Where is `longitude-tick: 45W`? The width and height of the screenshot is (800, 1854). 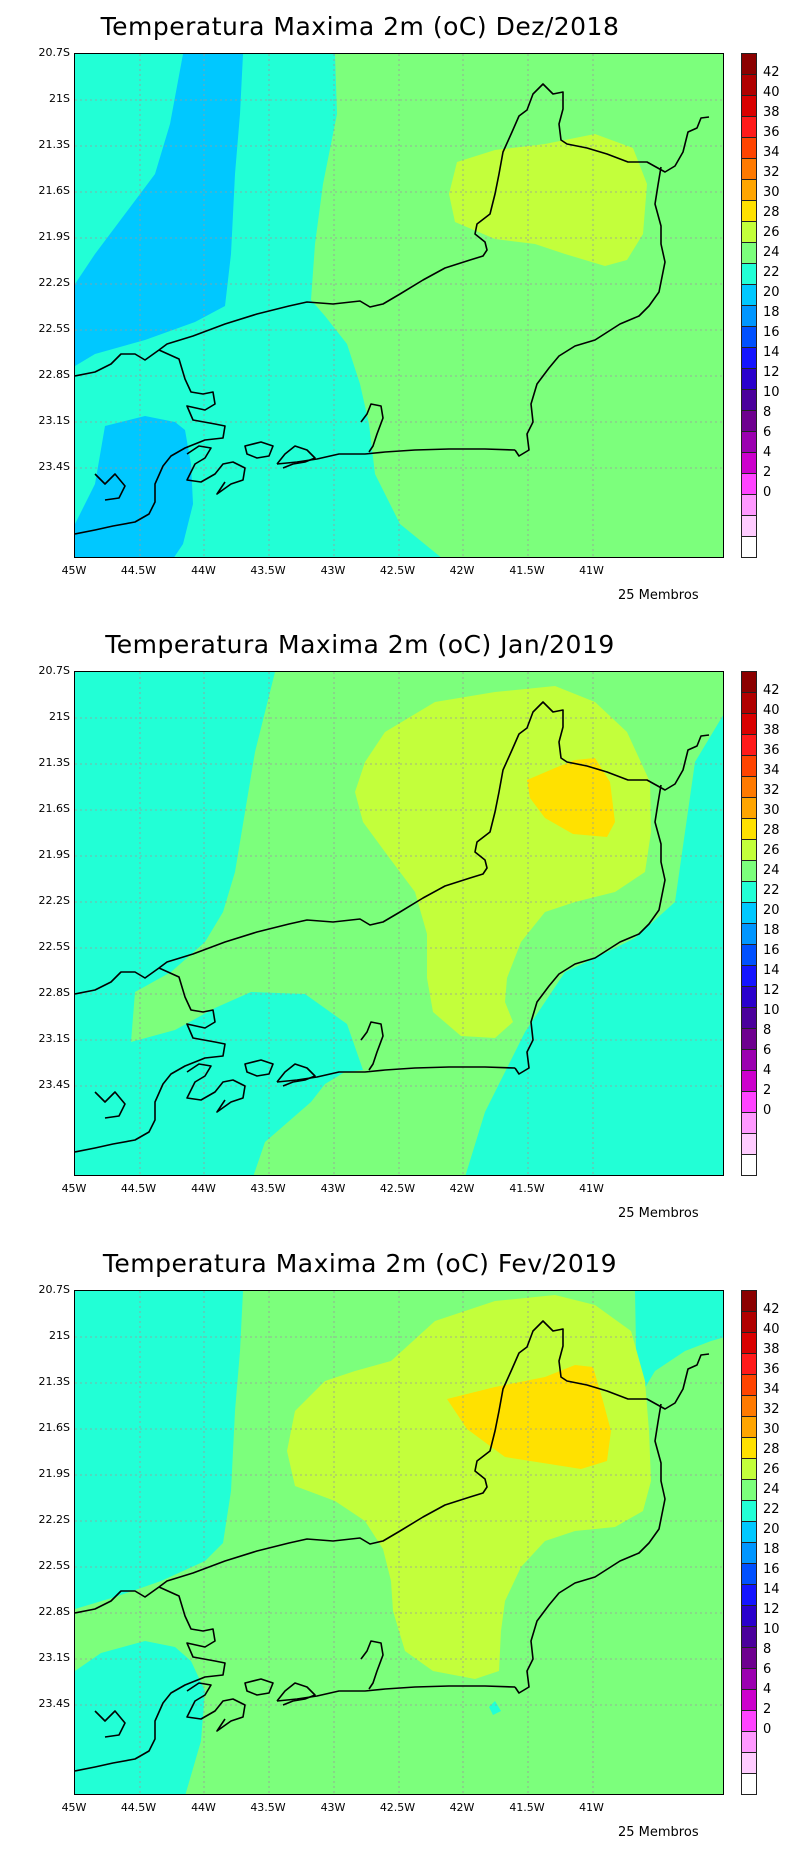 longitude-tick: 45W is located at coordinates (74, 1807).